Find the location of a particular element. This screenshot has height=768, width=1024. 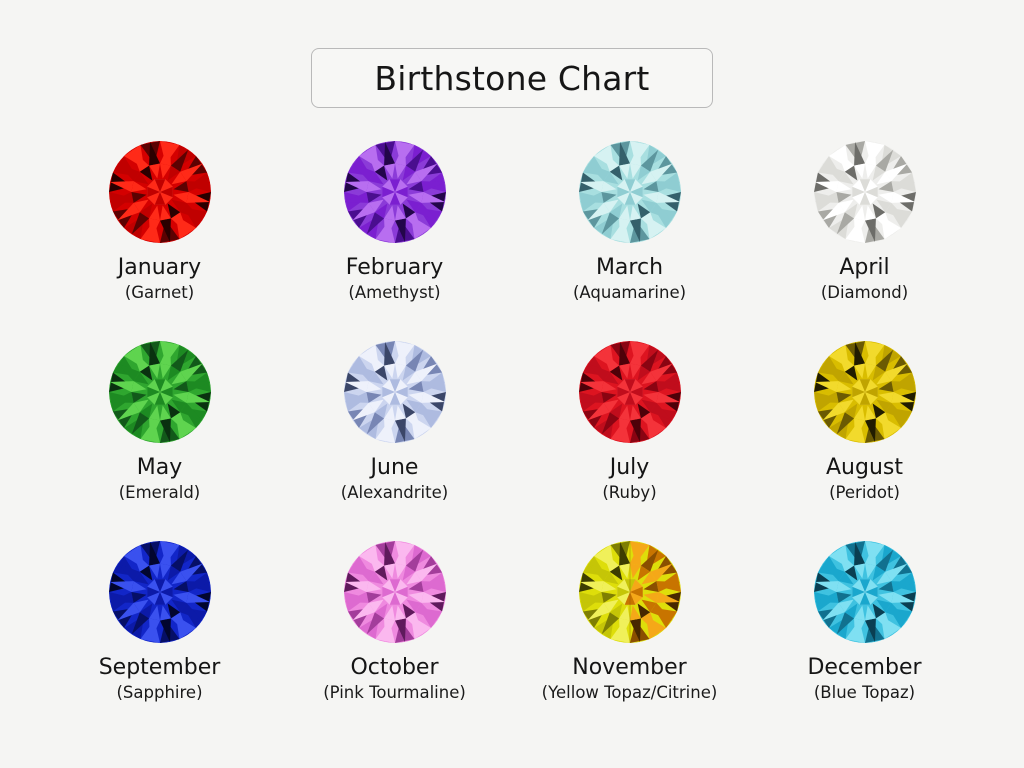

birthstone-cell: October (Pink Tourmaline) is located at coordinates (394, 640).